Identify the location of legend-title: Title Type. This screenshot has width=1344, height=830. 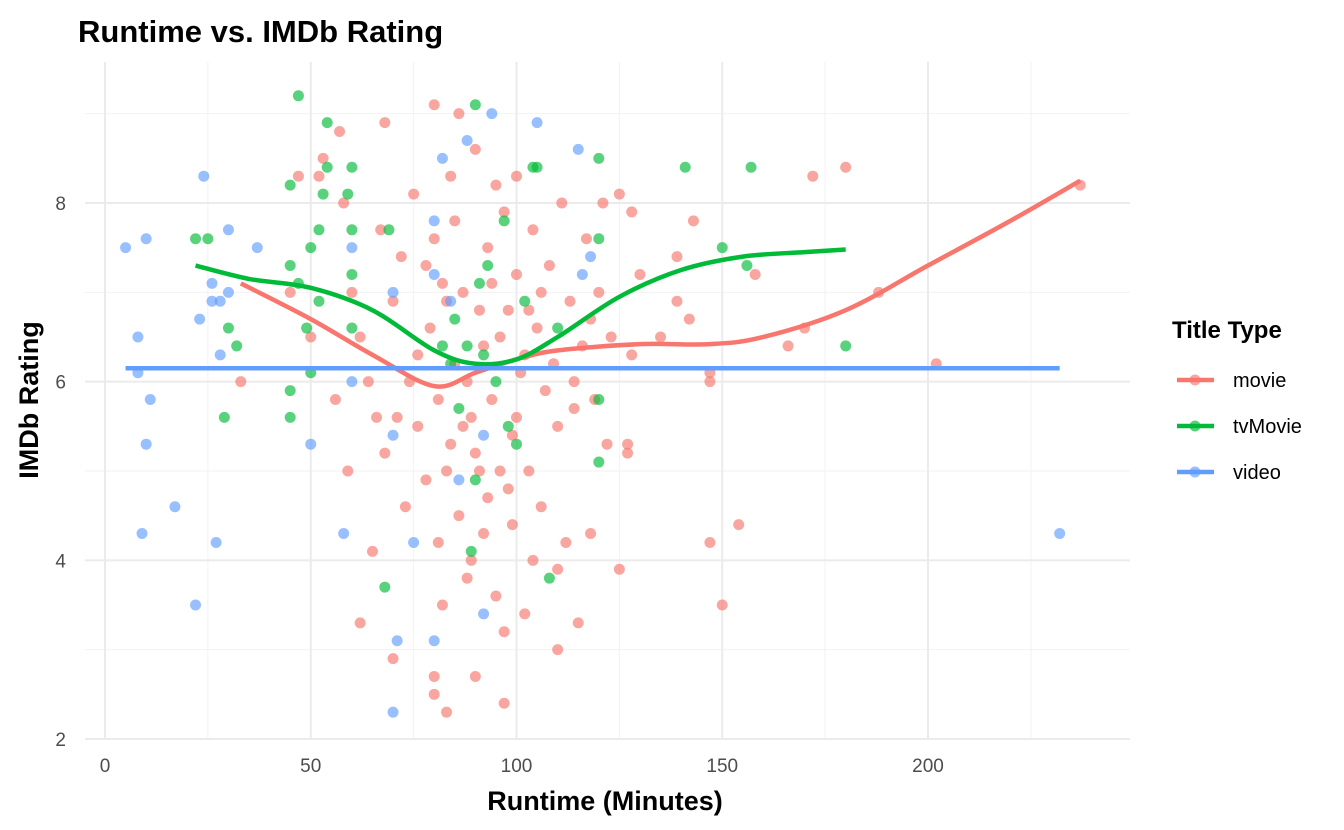
(1227, 330).